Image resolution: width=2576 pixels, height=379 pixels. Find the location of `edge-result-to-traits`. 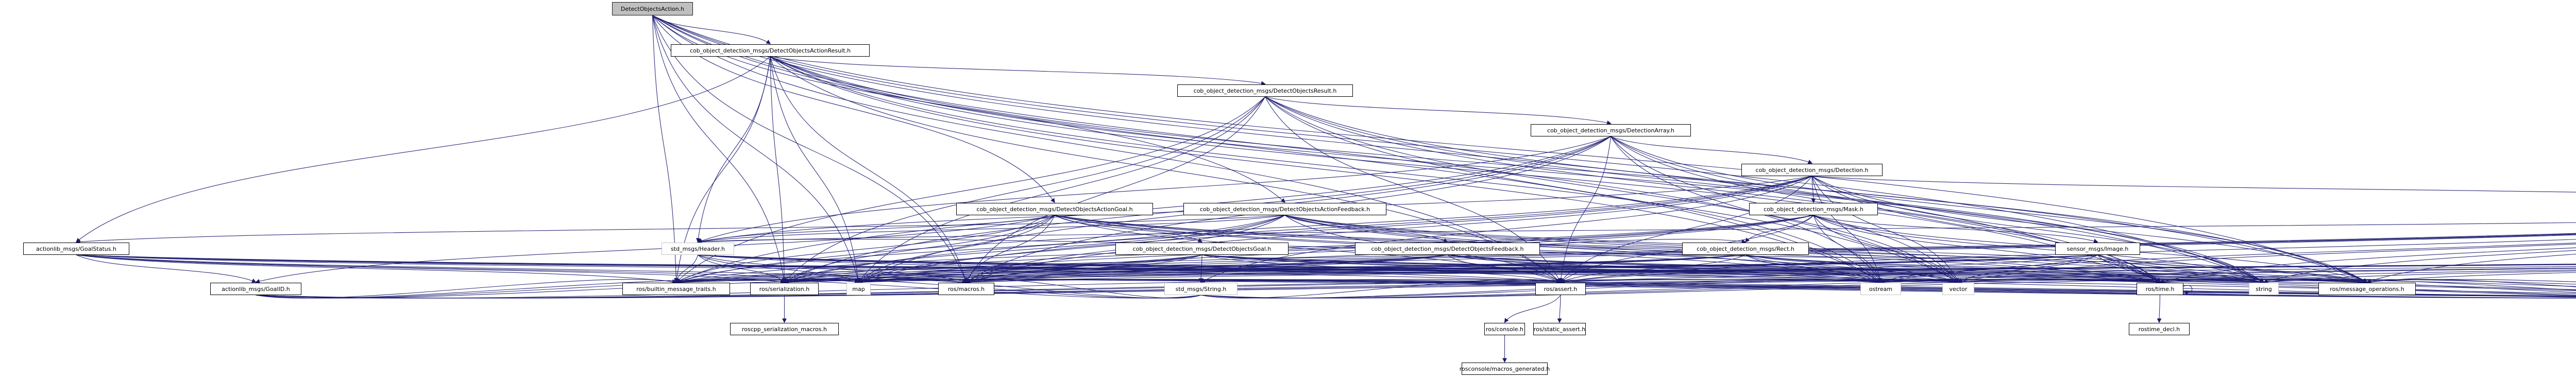

edge-result-to-traits is located at coordinates (970, 189).